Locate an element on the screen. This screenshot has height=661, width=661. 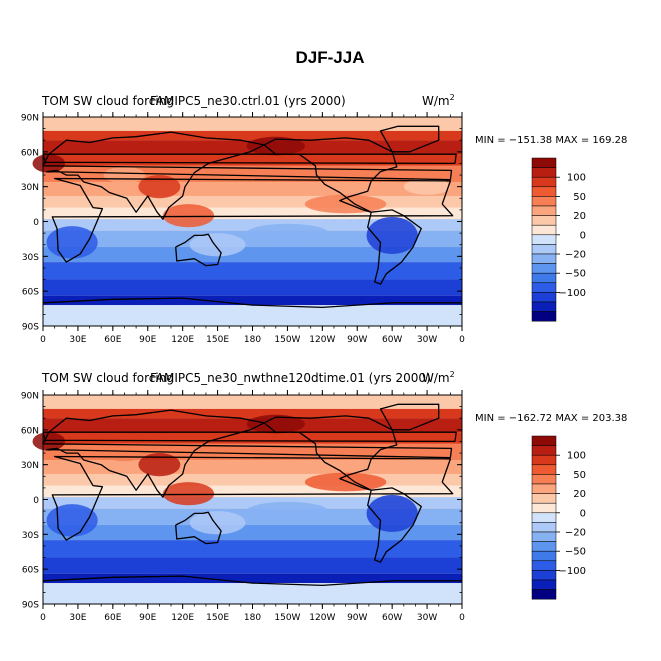
lon-label: 60W is located at coordinates (392, 618).